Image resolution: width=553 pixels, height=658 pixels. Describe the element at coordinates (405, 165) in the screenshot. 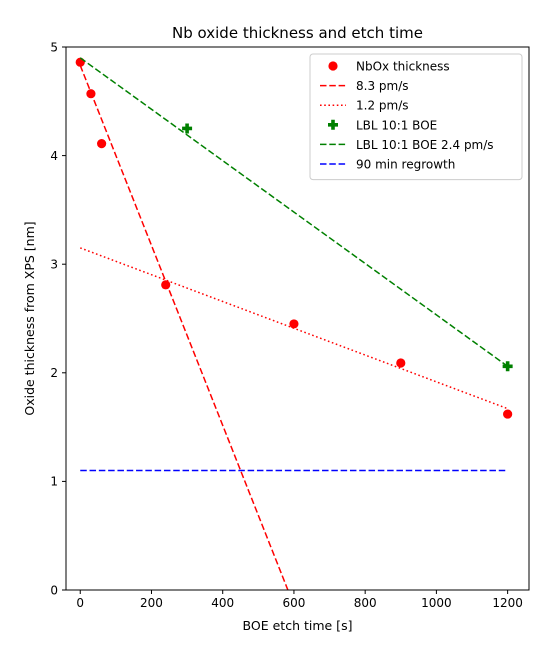

I see `legend-label: 90 min regrowth` at that location.